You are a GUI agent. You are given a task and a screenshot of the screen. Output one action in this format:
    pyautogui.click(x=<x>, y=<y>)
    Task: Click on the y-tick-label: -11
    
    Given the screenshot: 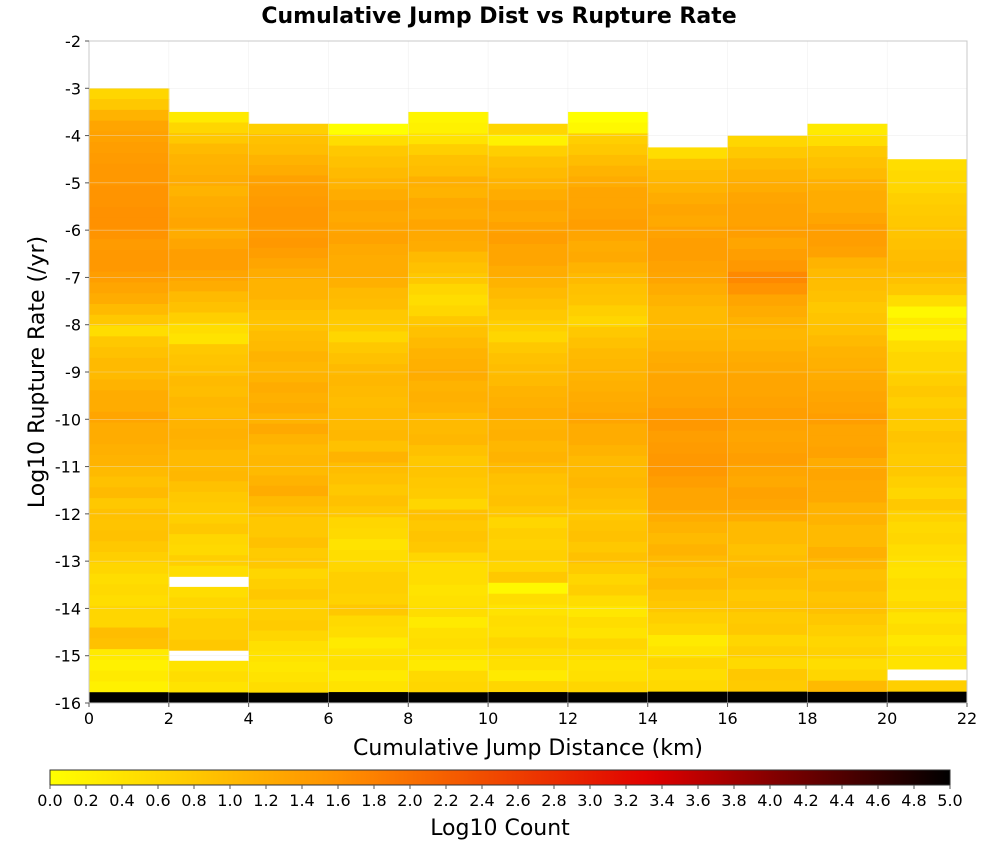 What is the action you would take?
    pyautogui.click(x=68, y=467)
    